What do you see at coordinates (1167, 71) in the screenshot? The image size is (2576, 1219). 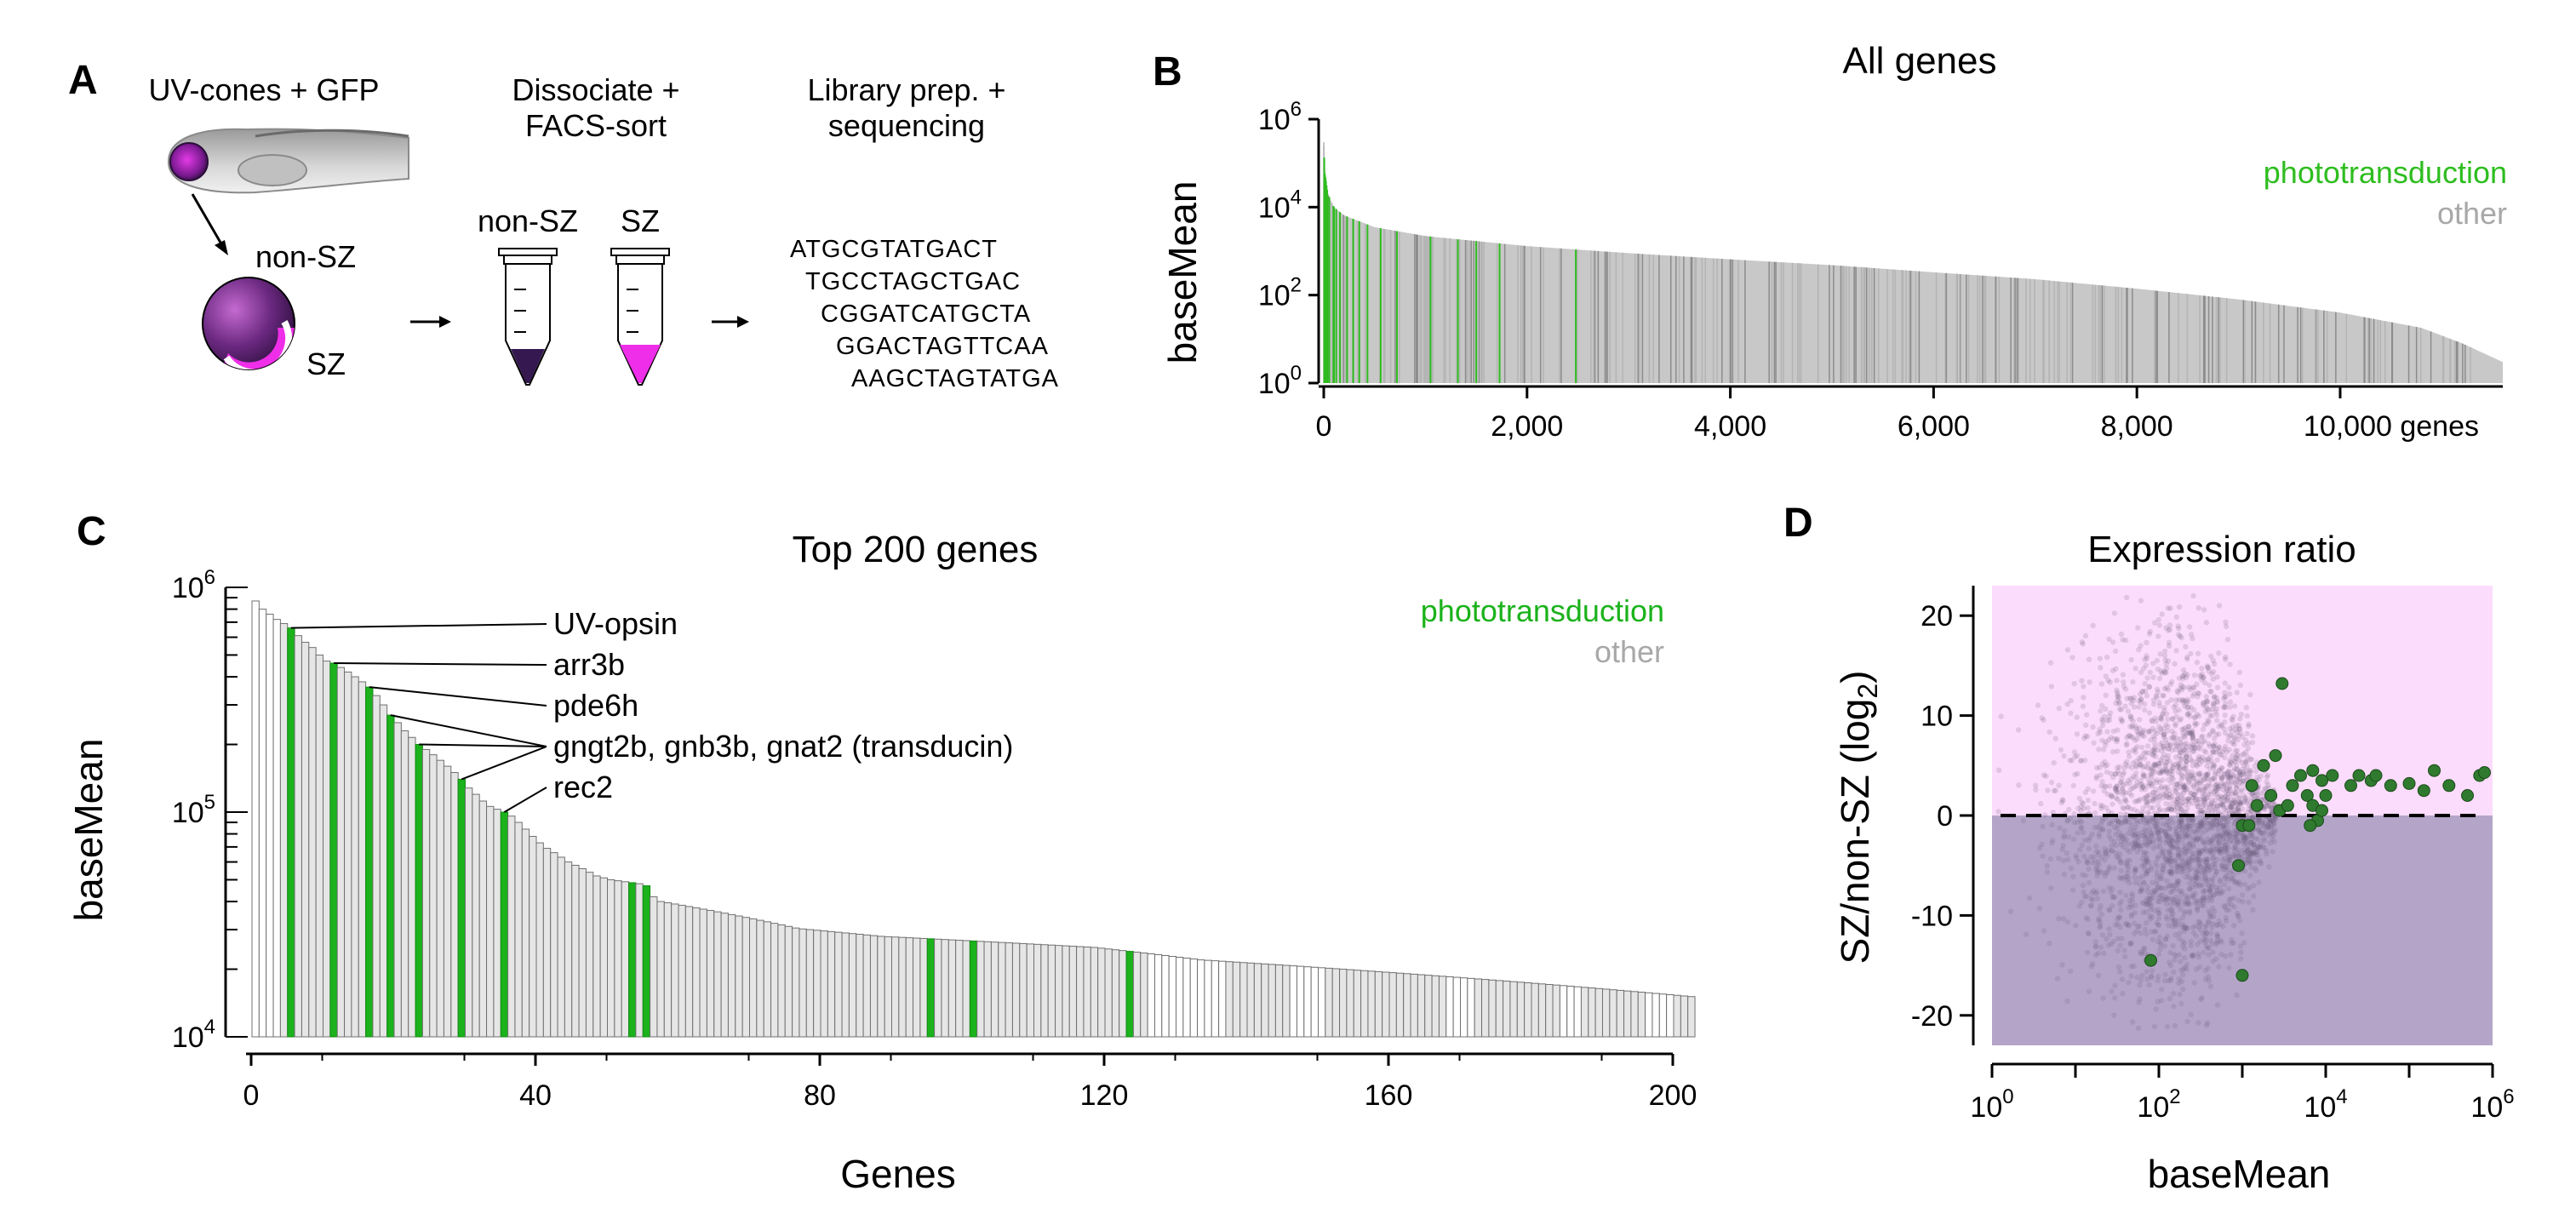 I see `panel-b-label: B` at bounding box center [1167, 71].